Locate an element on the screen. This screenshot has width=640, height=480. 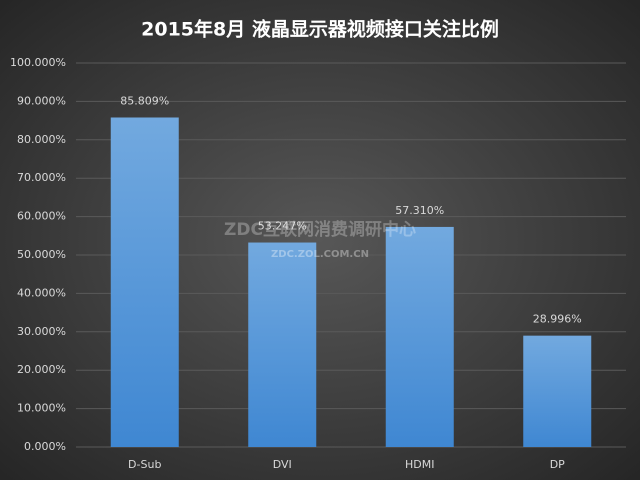
x-tick-label: D-Sub is located at coordinates (144, 464).